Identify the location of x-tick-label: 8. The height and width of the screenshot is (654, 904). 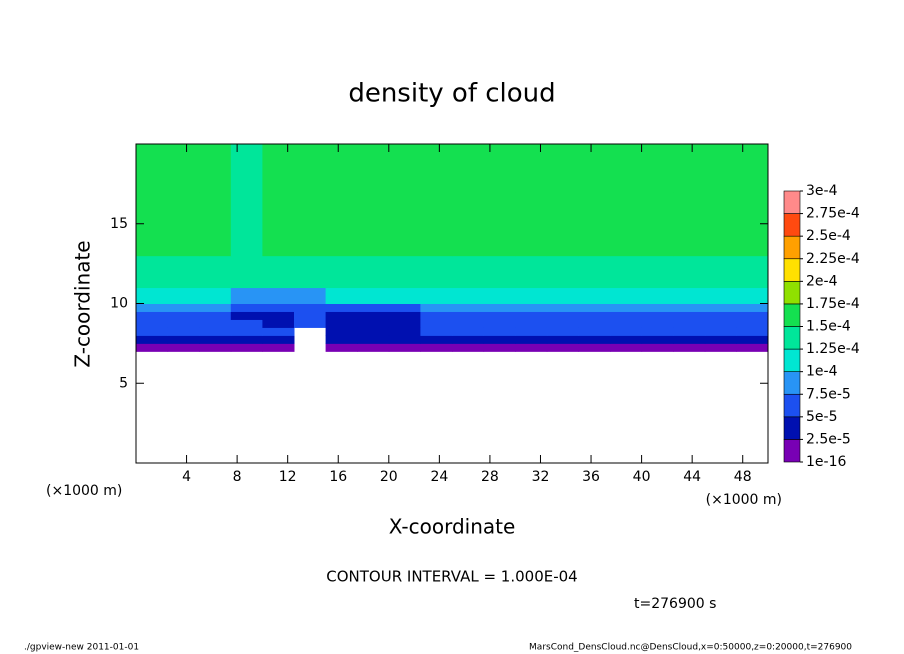
(237, 477).